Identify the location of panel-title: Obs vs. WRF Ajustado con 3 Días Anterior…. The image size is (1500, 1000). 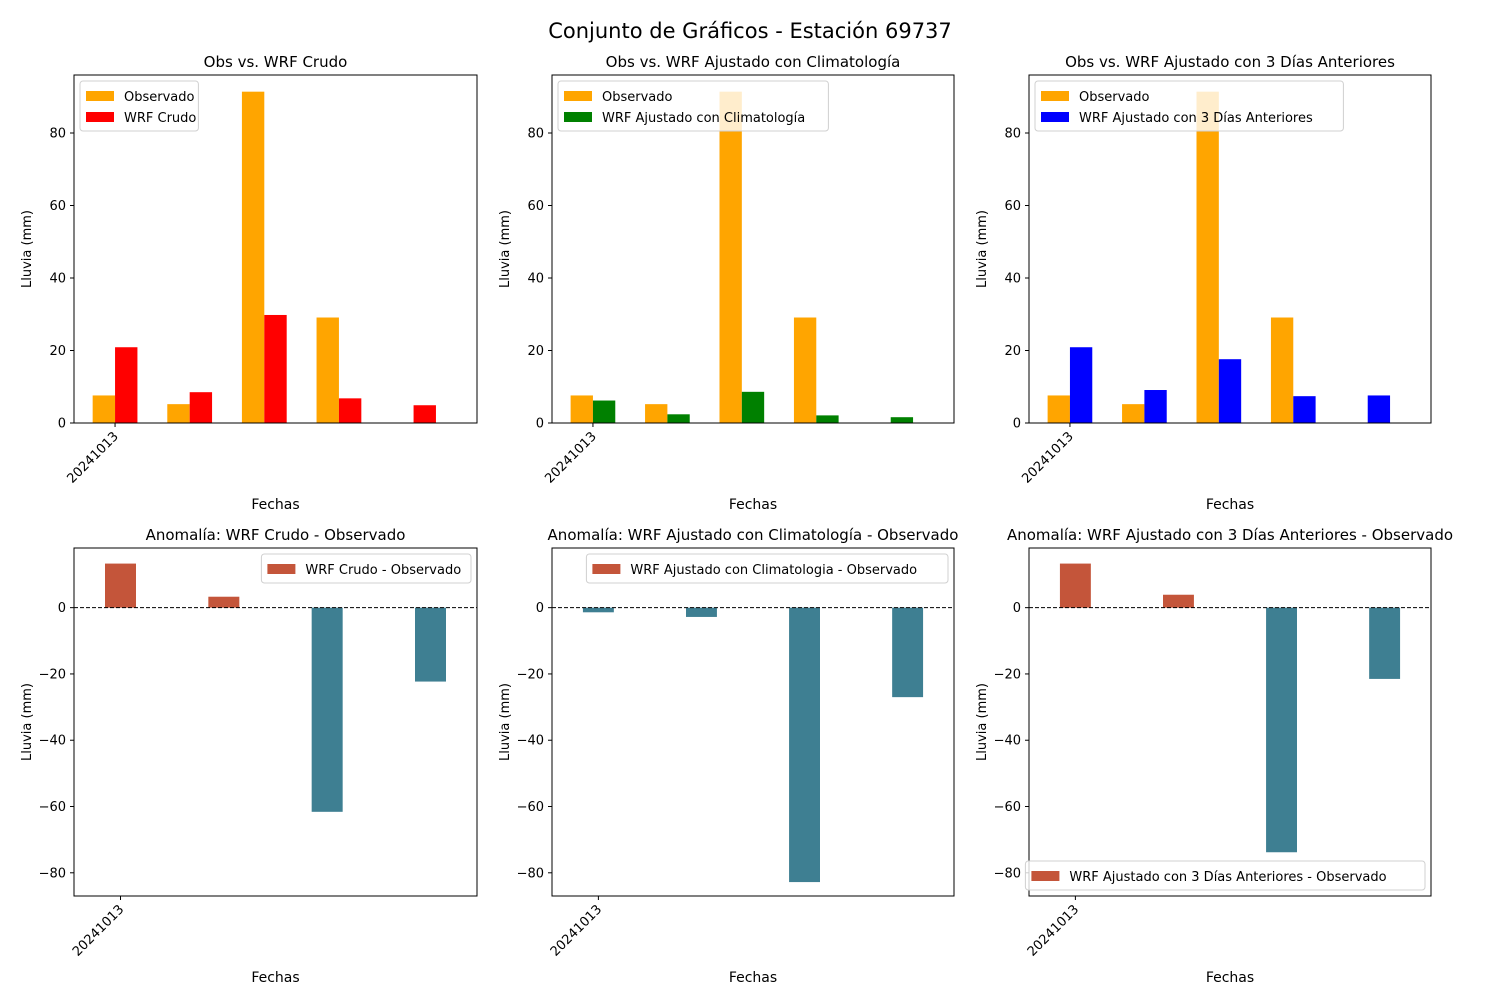
(1230, 62).